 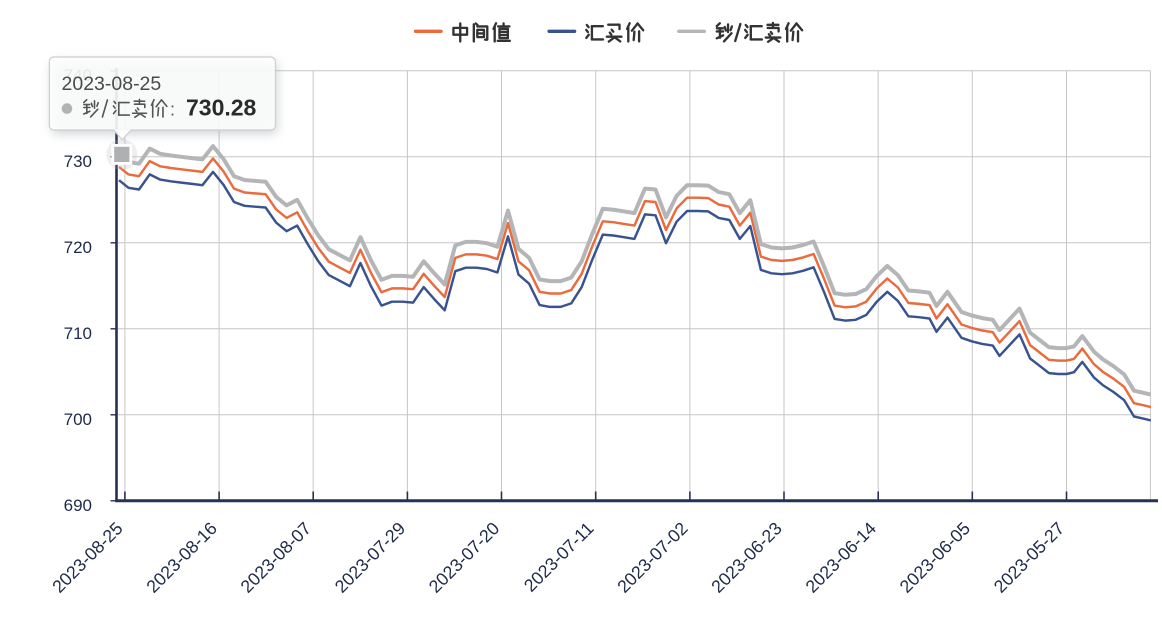 What do you see at coordinates (112, 84) in the screenshot?
I see `svg-text: 2023-08-25` at bounding box center [112, 84].